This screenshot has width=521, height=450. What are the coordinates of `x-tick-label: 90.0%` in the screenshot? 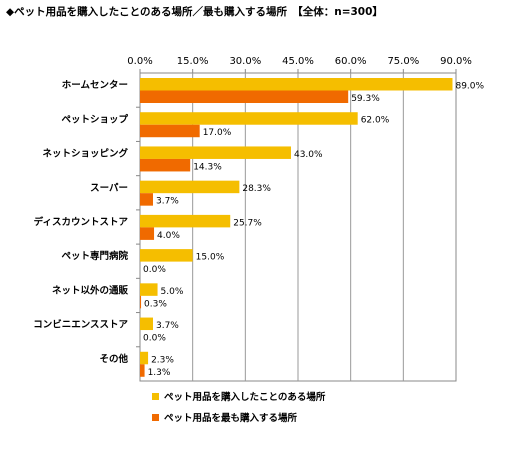 It's located at (456, 61).